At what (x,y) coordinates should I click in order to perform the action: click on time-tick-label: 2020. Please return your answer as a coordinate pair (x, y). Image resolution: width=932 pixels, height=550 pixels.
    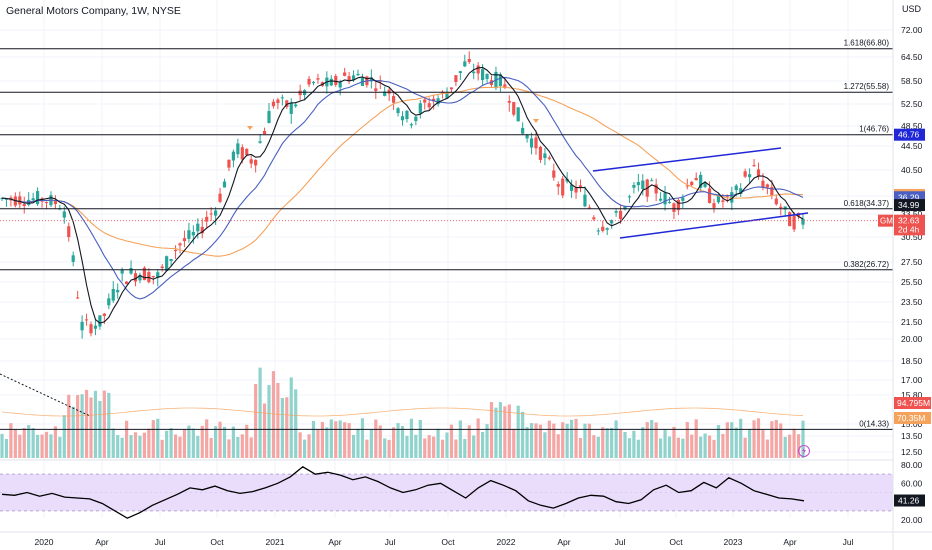
    Looking at the image, I should click on (44, 542).